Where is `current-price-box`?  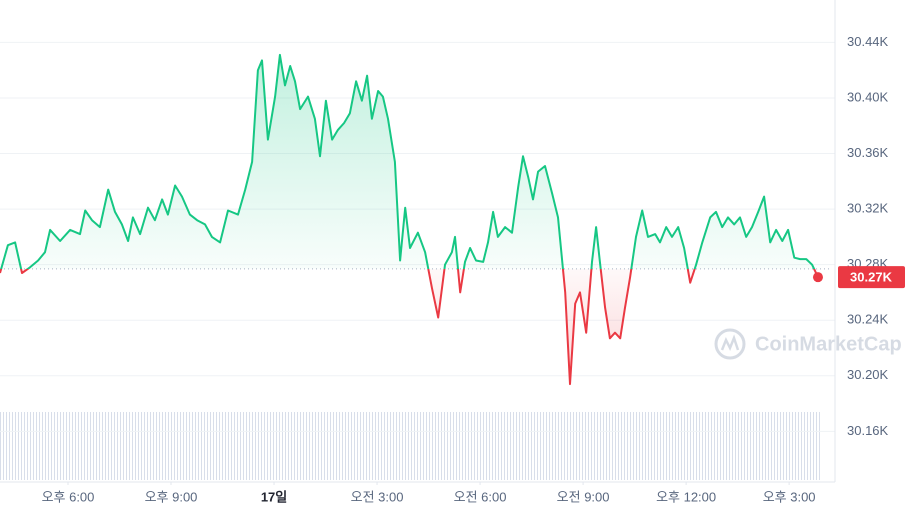 current-price-box is located at coordinates (871, 277).